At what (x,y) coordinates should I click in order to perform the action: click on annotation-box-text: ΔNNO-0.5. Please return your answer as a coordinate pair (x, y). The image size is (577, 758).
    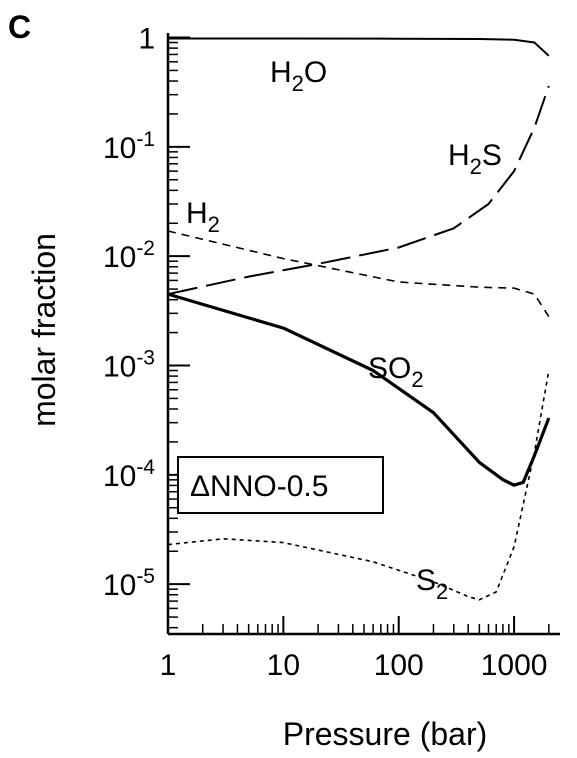
    Looking at the image, I should click on (259, 486).